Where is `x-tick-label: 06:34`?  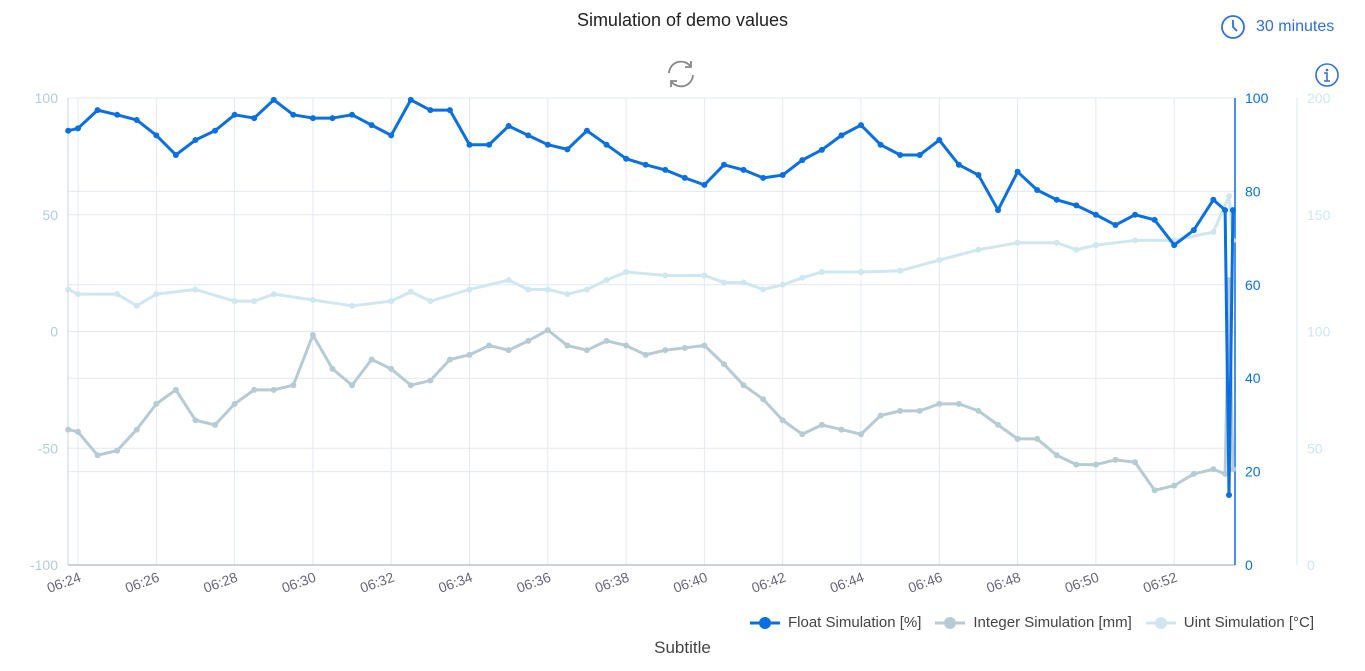 x-tick-label: 06:34 is located at coordinates (455, 582).